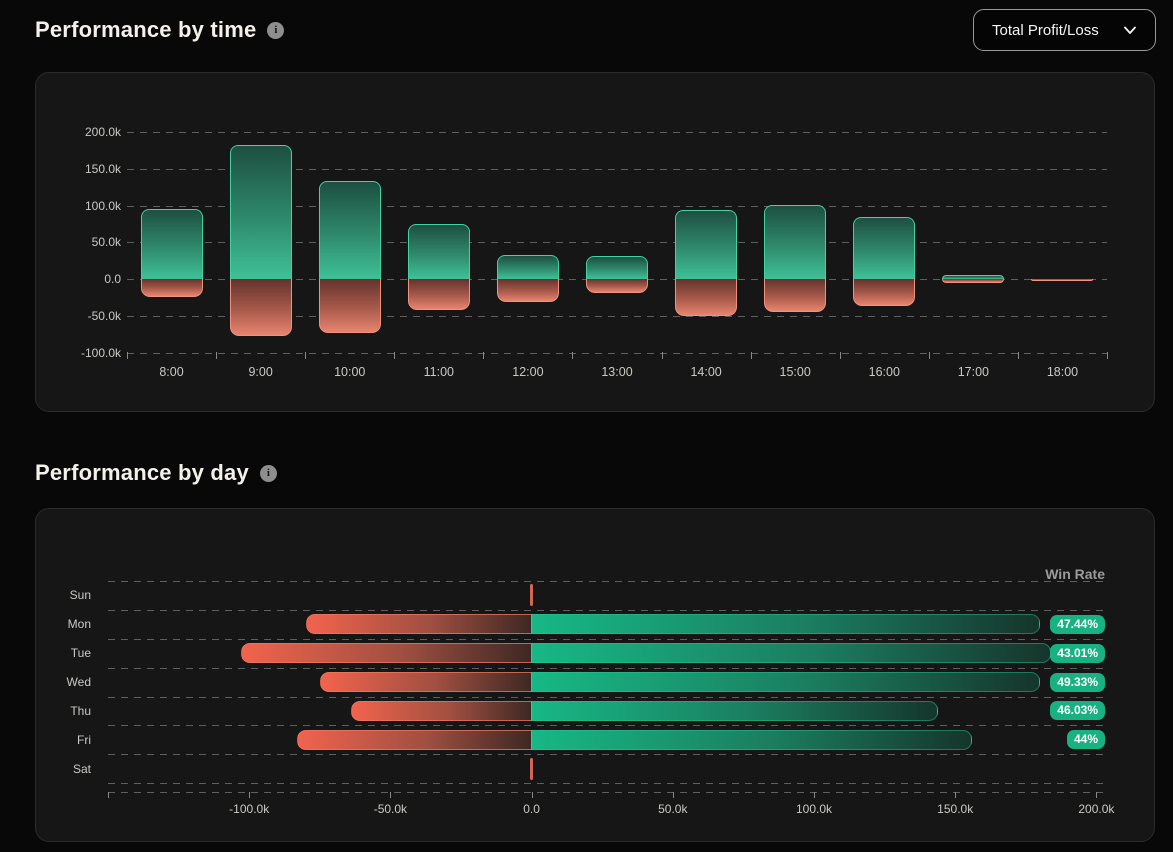  I want to click on x-axis-label: 14:00, so click(706, 372).